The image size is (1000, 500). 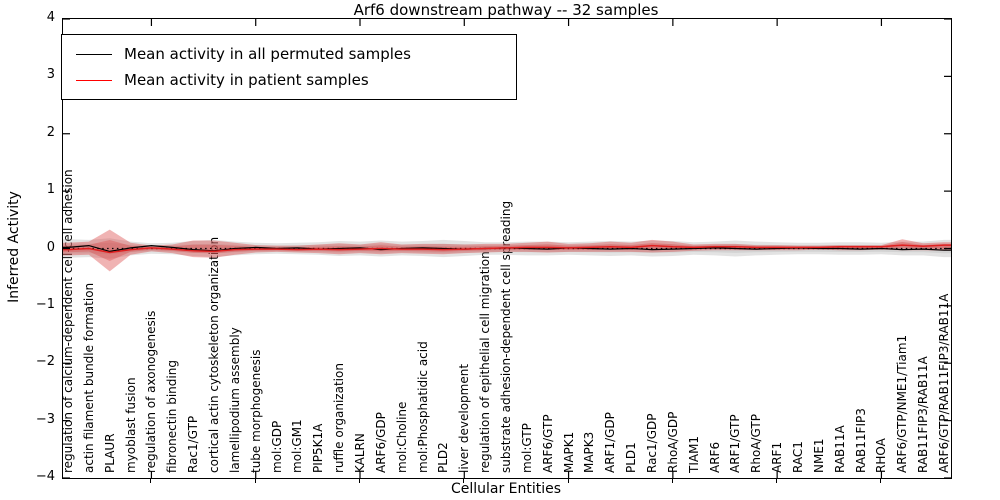 What do you see at coordinates (568, 452) in the screenshot?
I see `x-tick-label: MAPK1` at bounding box center [568, 452].